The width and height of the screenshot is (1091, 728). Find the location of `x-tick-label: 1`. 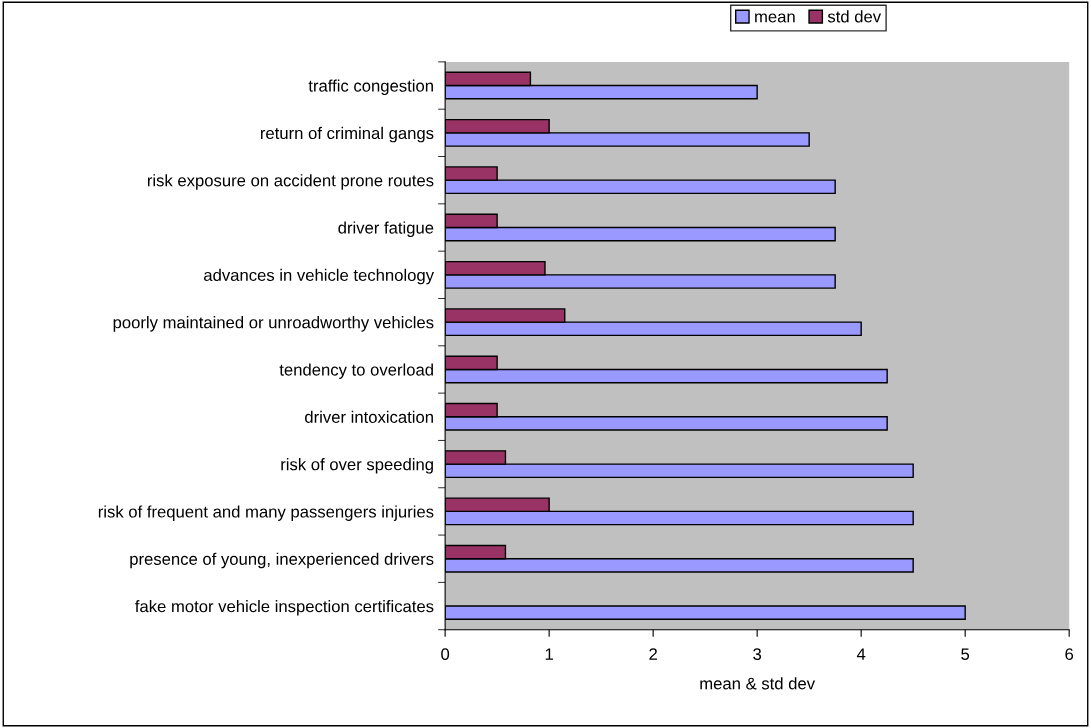

x-tick-label: 1 is located at coordinates (549, 654).